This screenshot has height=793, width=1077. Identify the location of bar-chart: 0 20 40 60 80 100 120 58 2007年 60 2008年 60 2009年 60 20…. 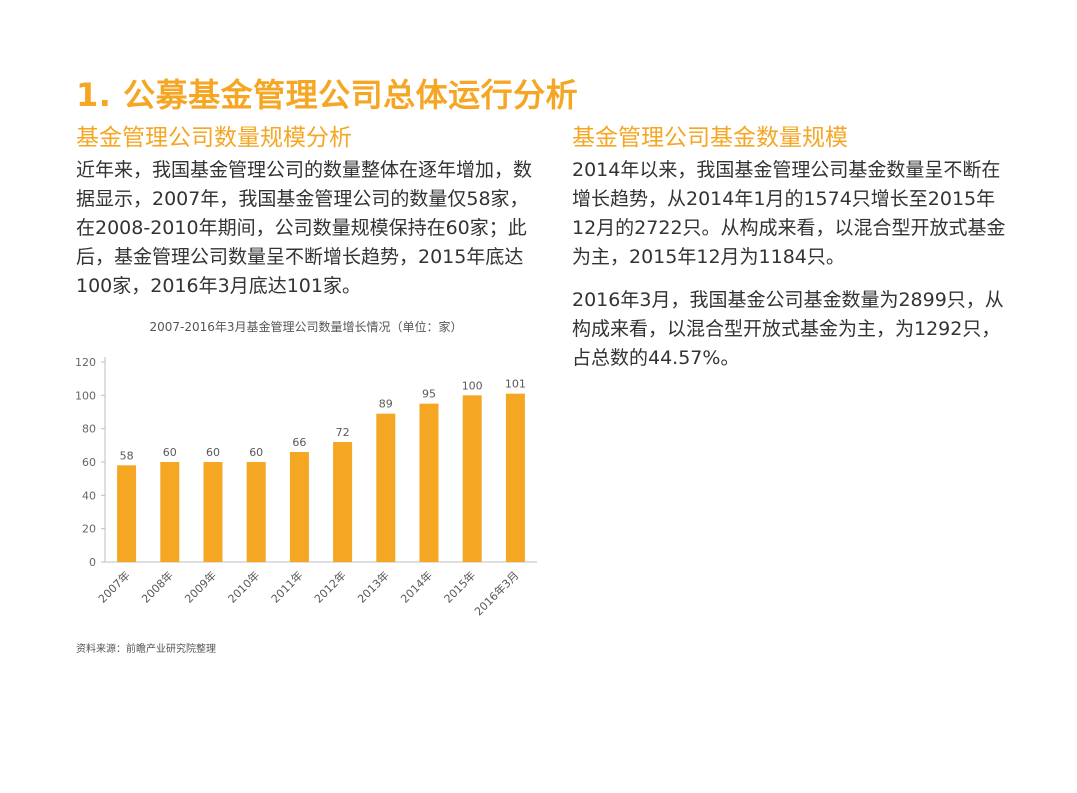
(306, 487).